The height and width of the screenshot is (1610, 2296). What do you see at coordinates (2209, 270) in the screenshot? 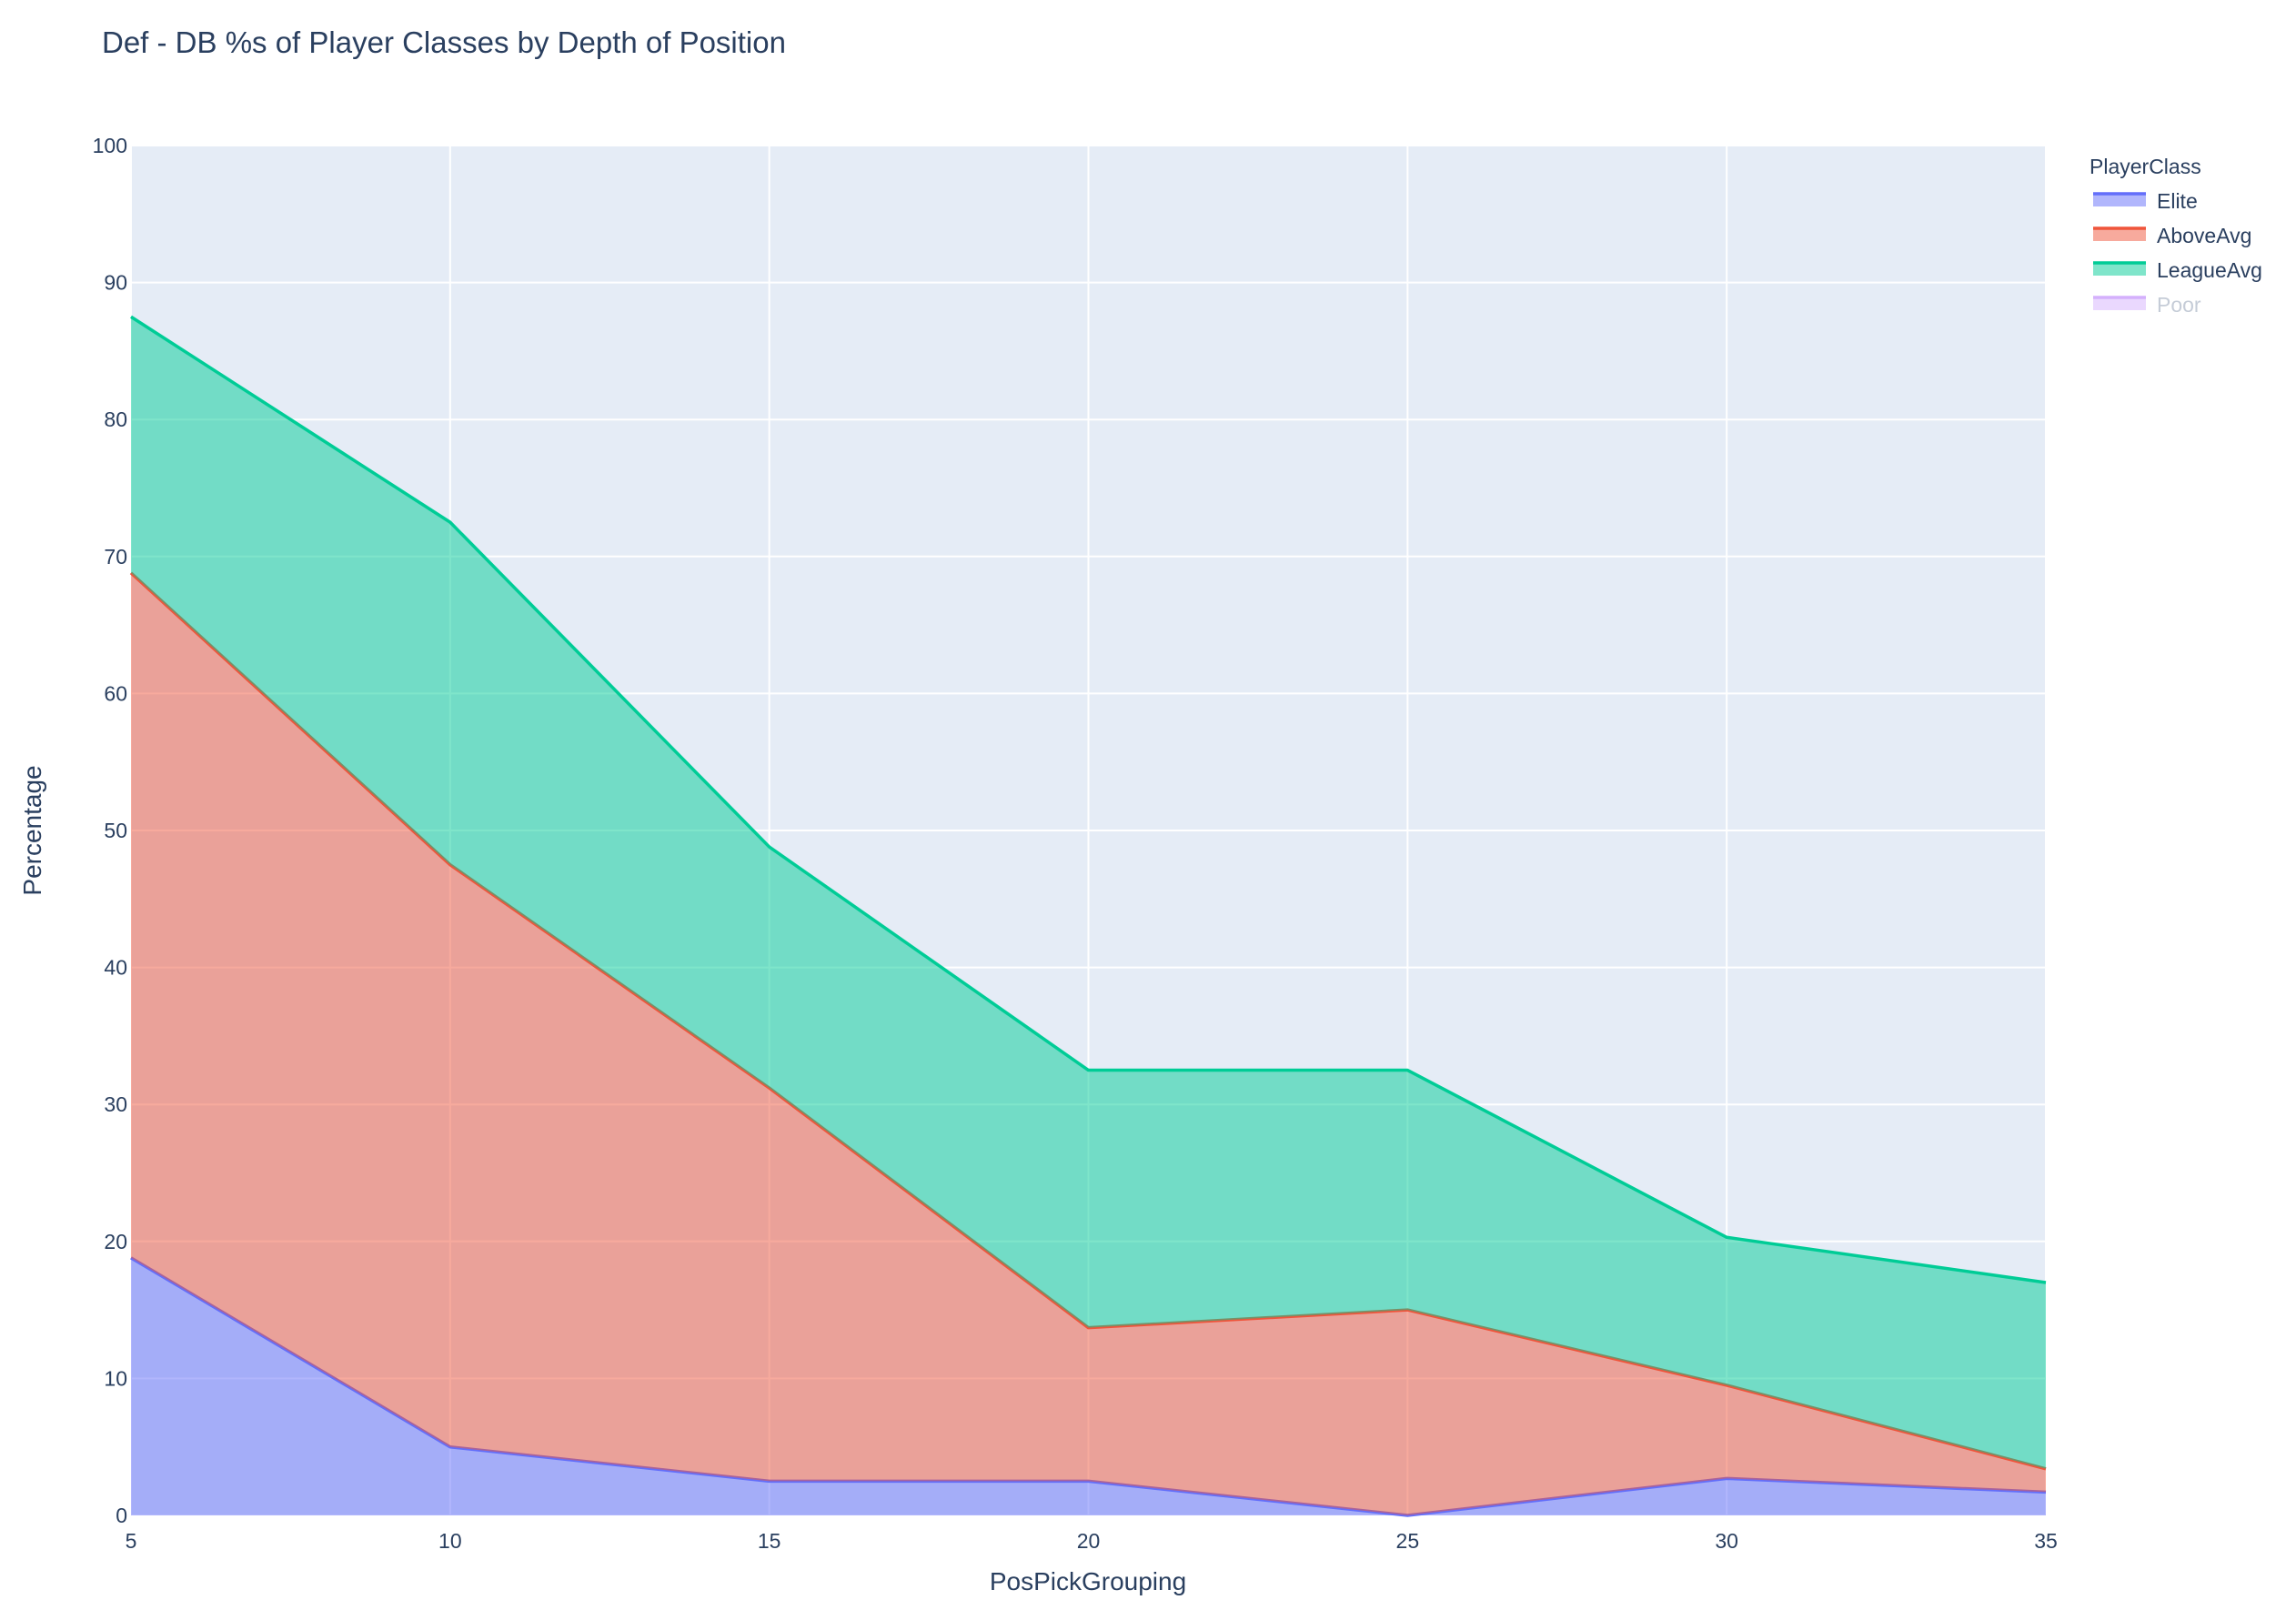
I see `legend-label: LeagueAvg` at bounding box center [2209, 270].